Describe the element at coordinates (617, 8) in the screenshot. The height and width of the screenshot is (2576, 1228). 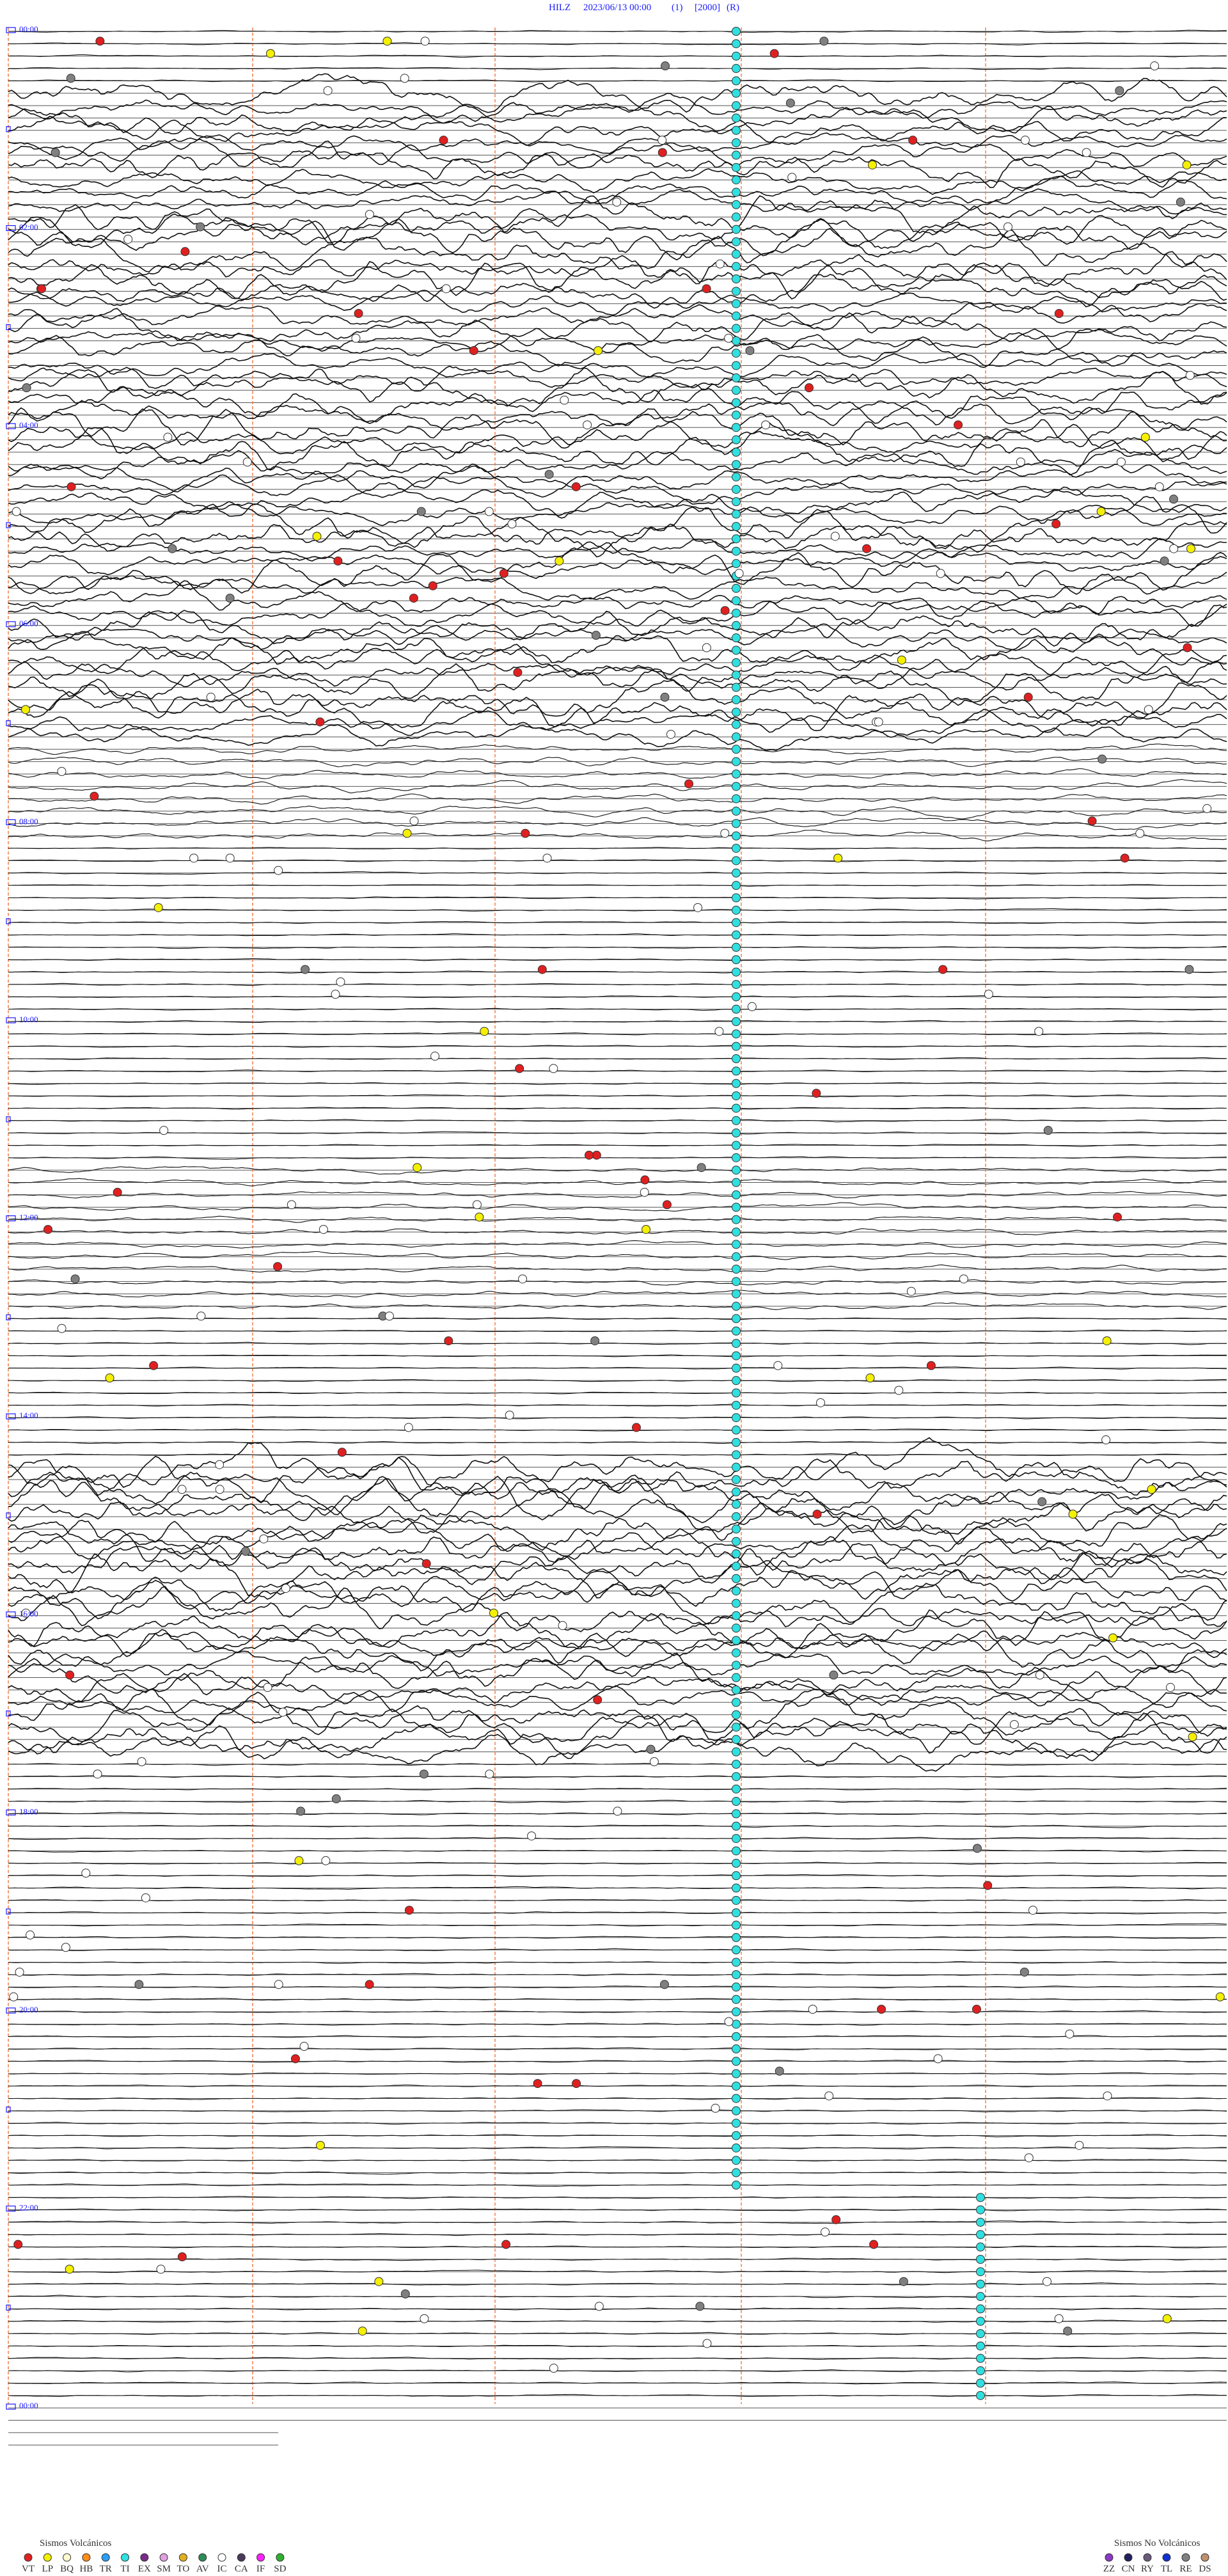
I see `datetime: 2023/06/13 00:00` at that location.